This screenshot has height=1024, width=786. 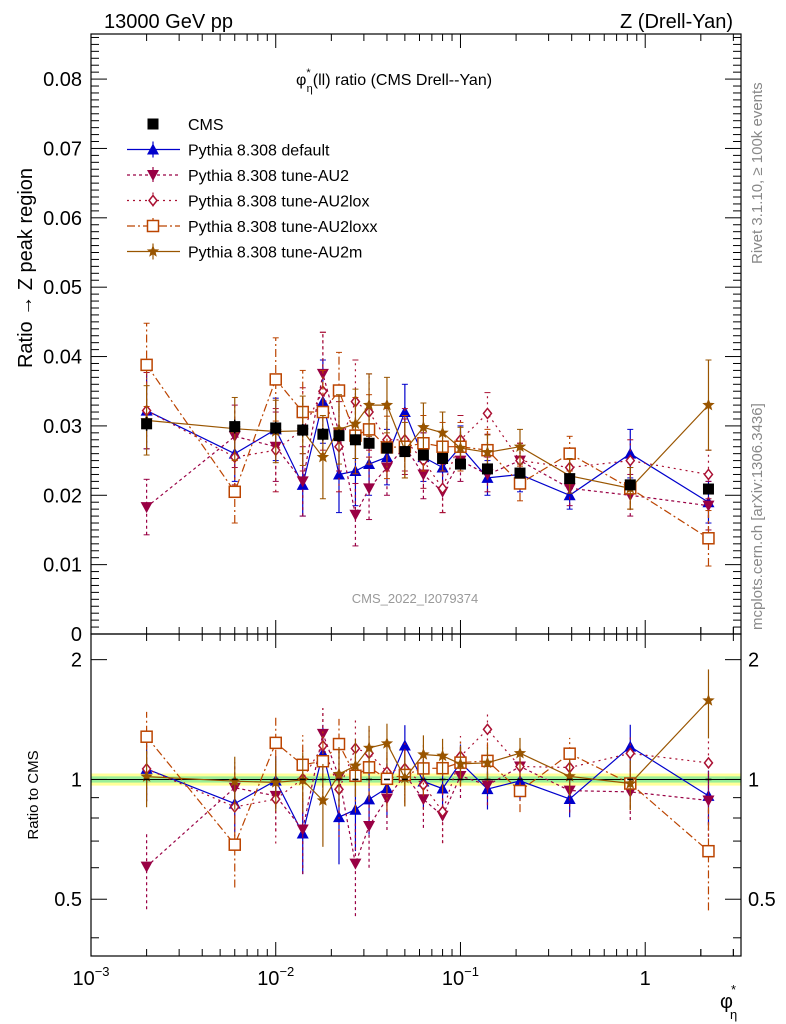 What do you see at coordinates (676, 22) in the screenshot?
I see `header-right: Z (Drell-Yan)` at bounding box center [676, 22].